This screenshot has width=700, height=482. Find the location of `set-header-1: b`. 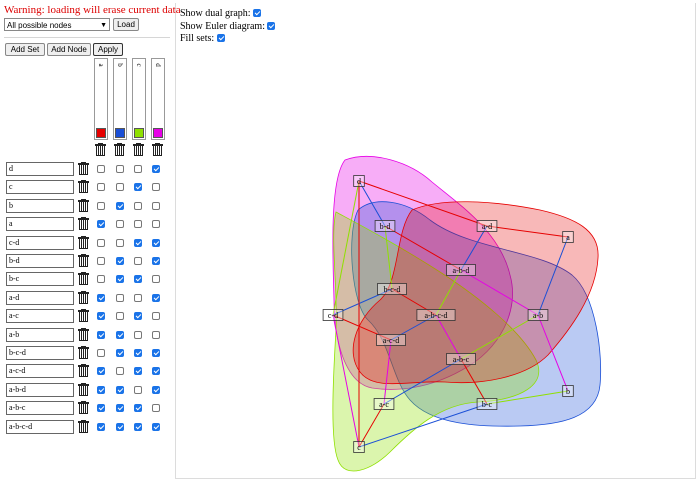

set-header-1: b is located at coordinates (120, 99).